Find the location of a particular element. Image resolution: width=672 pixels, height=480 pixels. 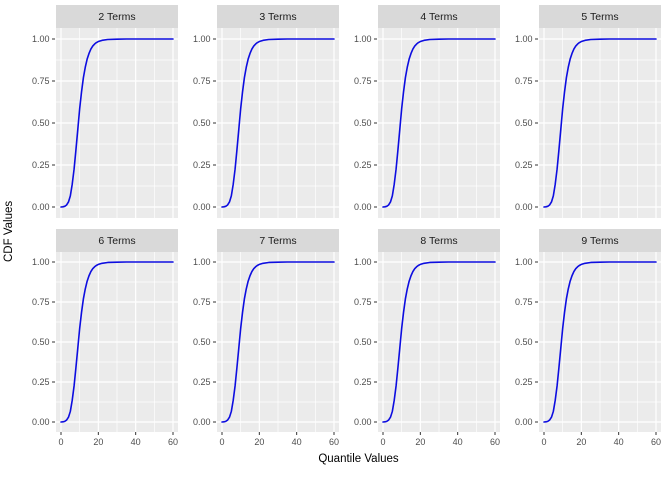

y-axis-title: CDF Values is located at coordinates (9, 231).